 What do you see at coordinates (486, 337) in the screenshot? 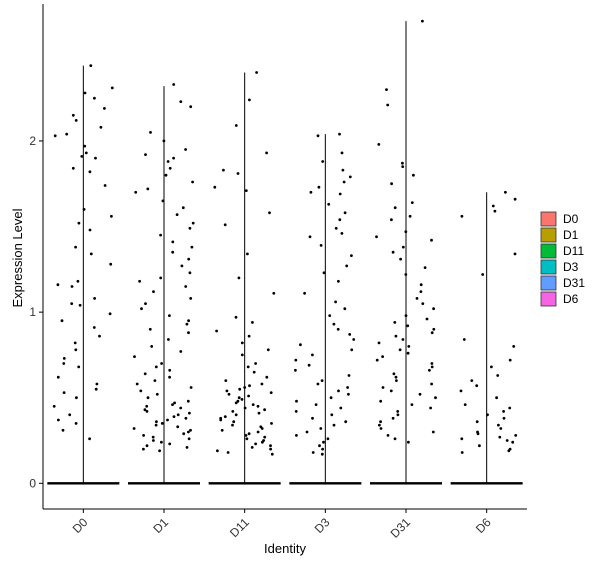
I see `violin-group-d6` at bounding box center [486, 337].